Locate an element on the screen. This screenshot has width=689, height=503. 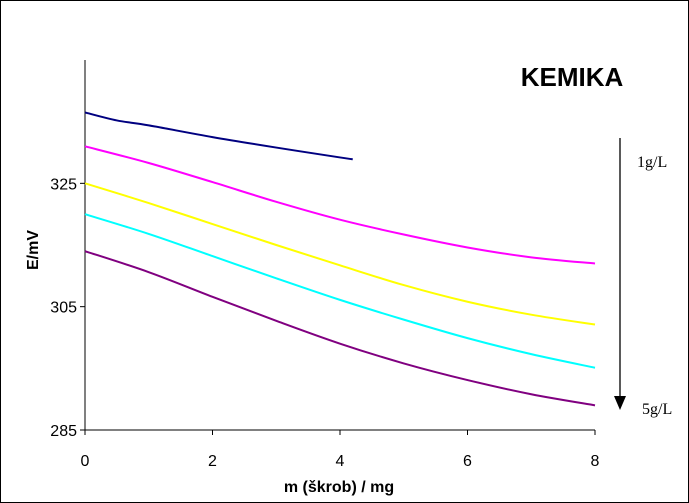
chart-title: KEMIKA is located at coordinates (572, 77).